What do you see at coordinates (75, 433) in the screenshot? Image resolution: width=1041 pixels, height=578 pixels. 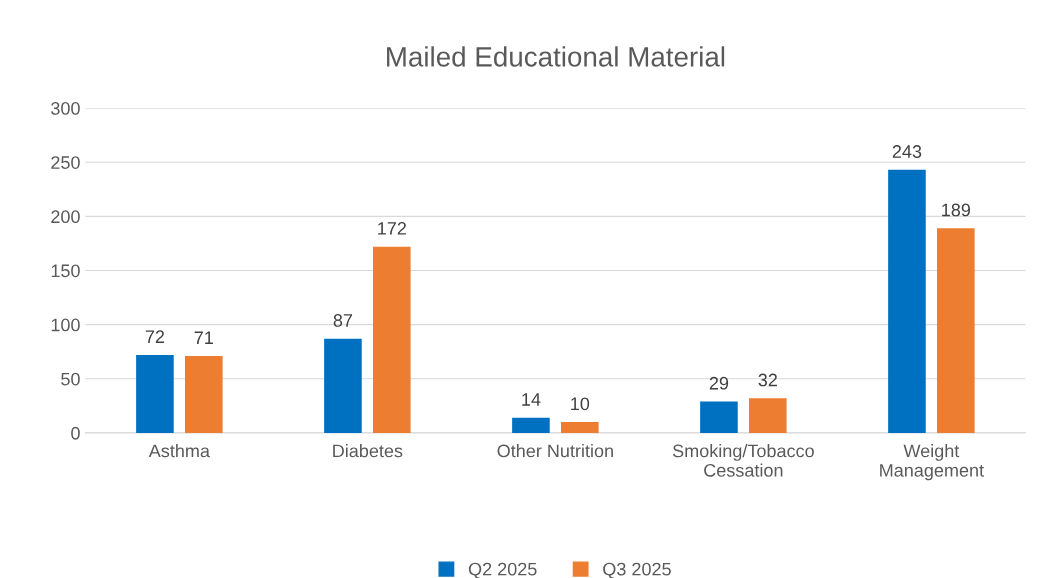 I see `y-tick-label: 0` at bounding box center [75, 433].